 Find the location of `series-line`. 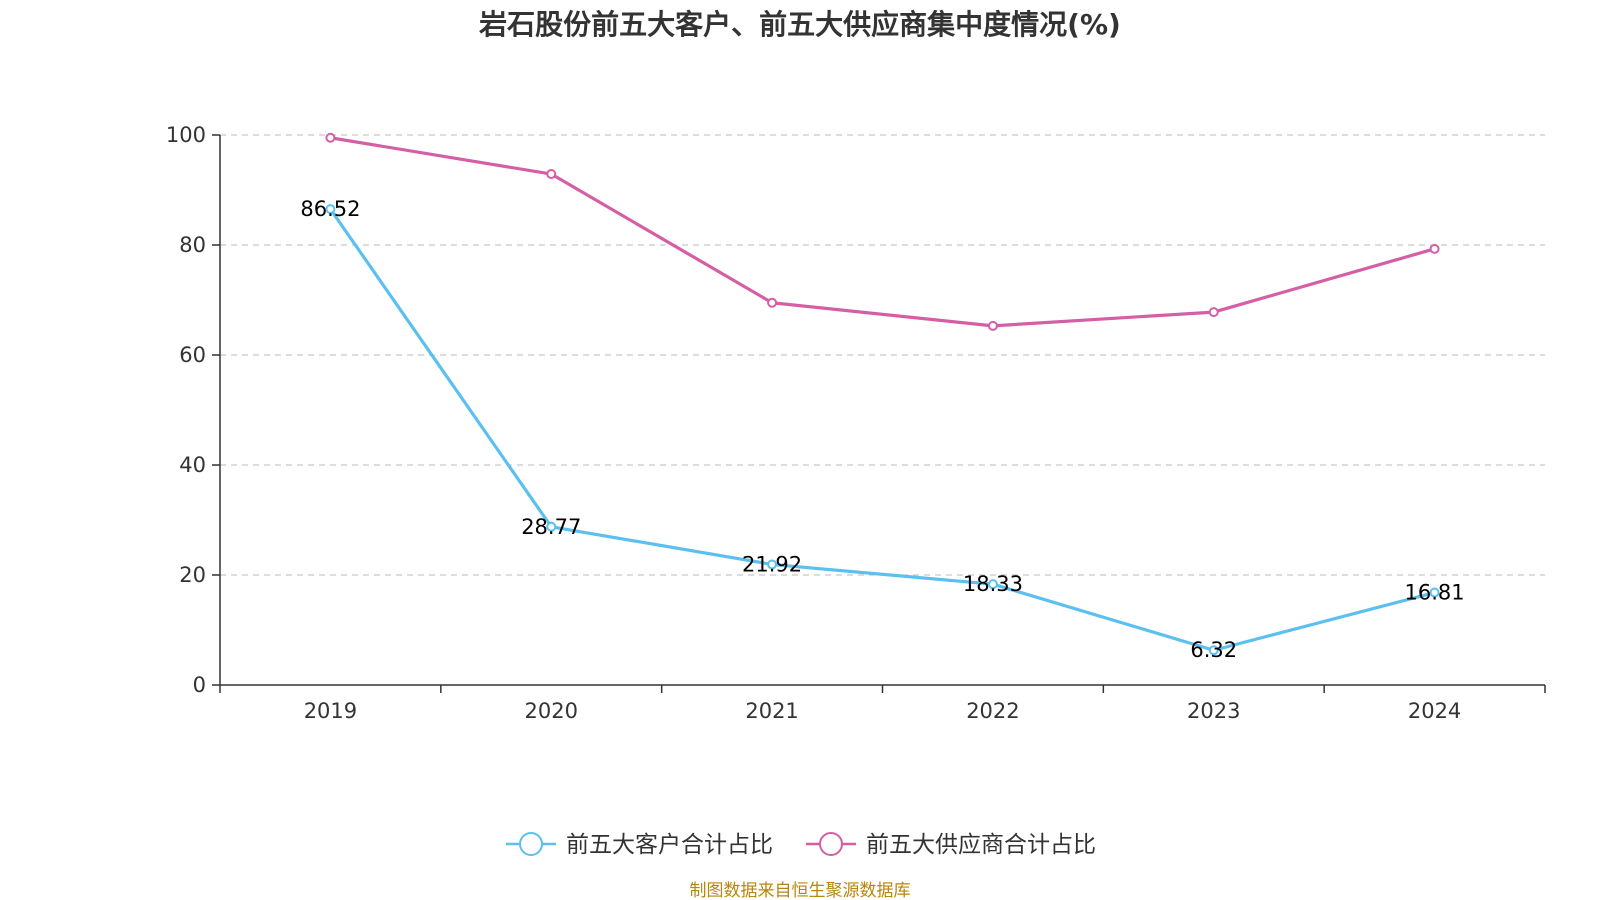

series-line is located at coordinates (883, 232).